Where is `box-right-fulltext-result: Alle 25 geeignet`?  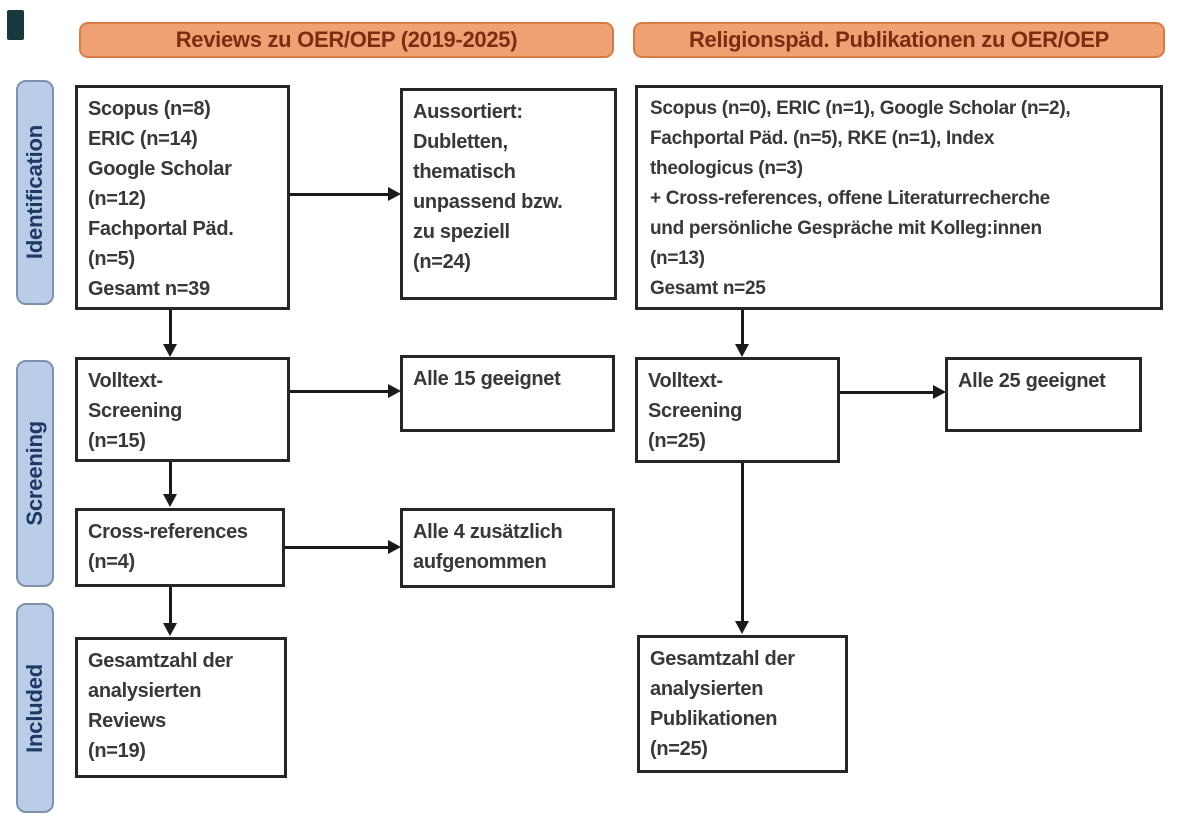 box-right-fulltext-result: Alle 25 geeignet is located at coordinates (1043, 394).